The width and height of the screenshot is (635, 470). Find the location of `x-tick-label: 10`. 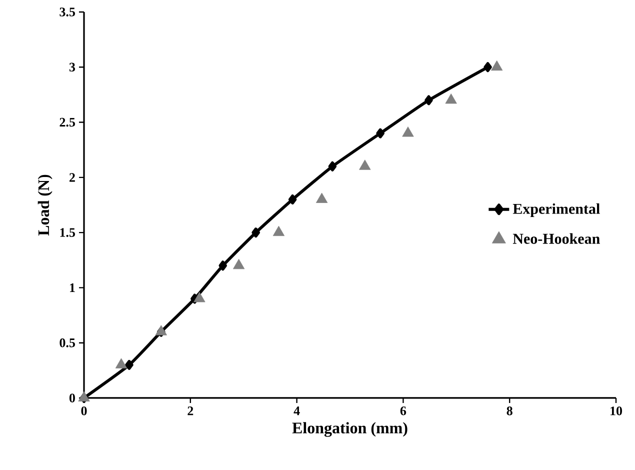

x-tick-label: 10 is located at coordinates (616, 411).